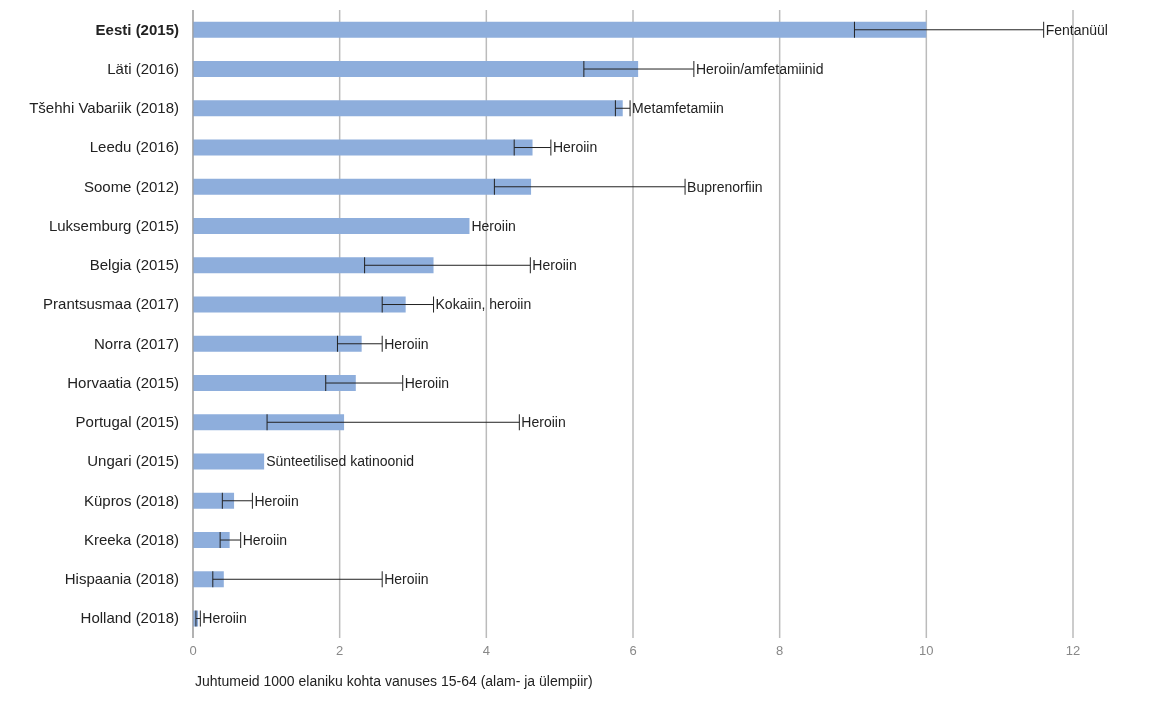 This screenshot has width=1163, height=701. Describe the element at coordinates (129, 618) in the screenshot. I see `y-tick-label: Holland (2018)` at that location.